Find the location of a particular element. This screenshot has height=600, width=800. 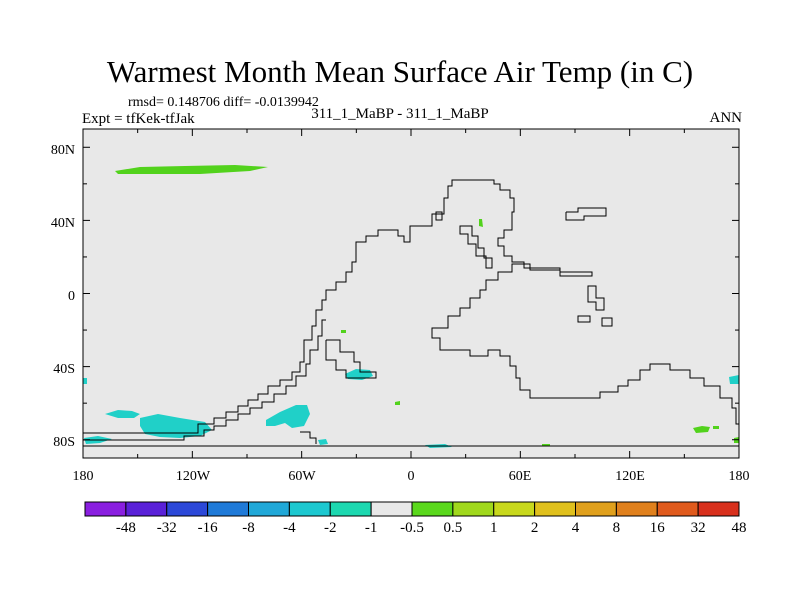

colorbar-label: 0.5 is located at coordinates (453, 528).